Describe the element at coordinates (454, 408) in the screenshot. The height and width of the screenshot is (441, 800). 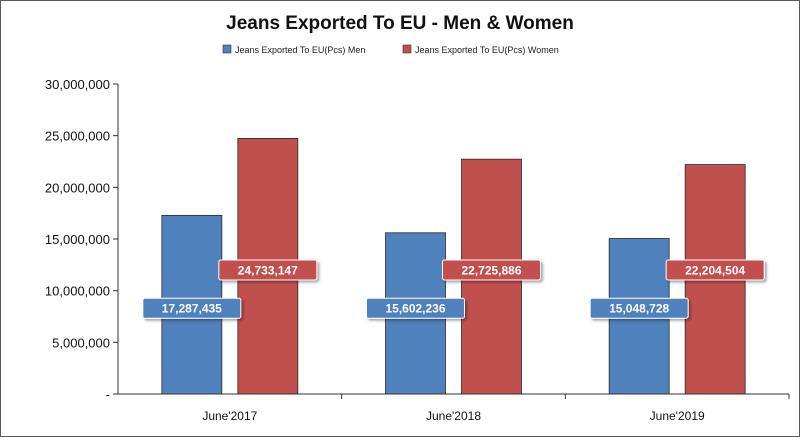
I see `x-axis: June'2017 June'2018 June'2019` at that location.